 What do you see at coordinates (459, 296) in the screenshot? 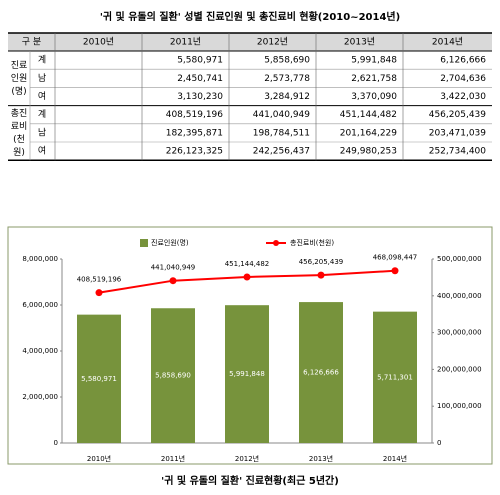
I see `y2-tick-label: 400,000,000` at bounding box center [459, 296].